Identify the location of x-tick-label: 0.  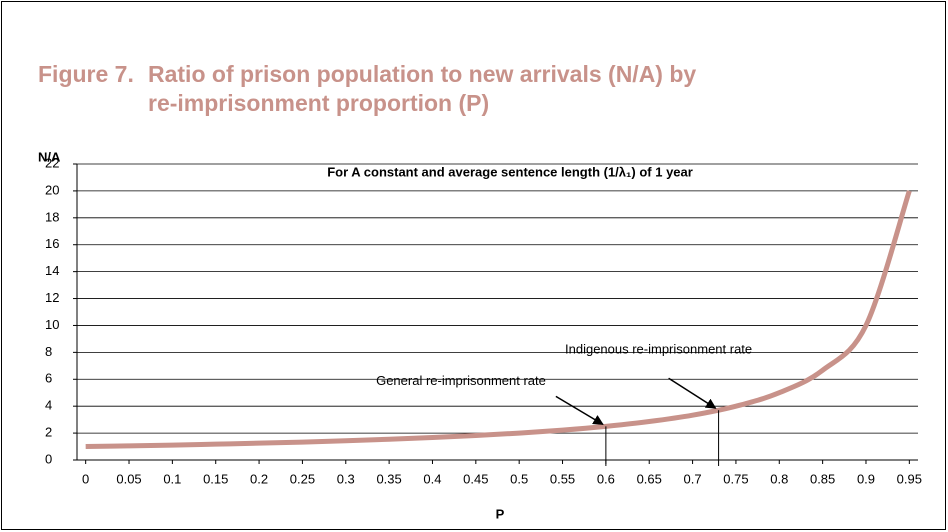
(85, 478).